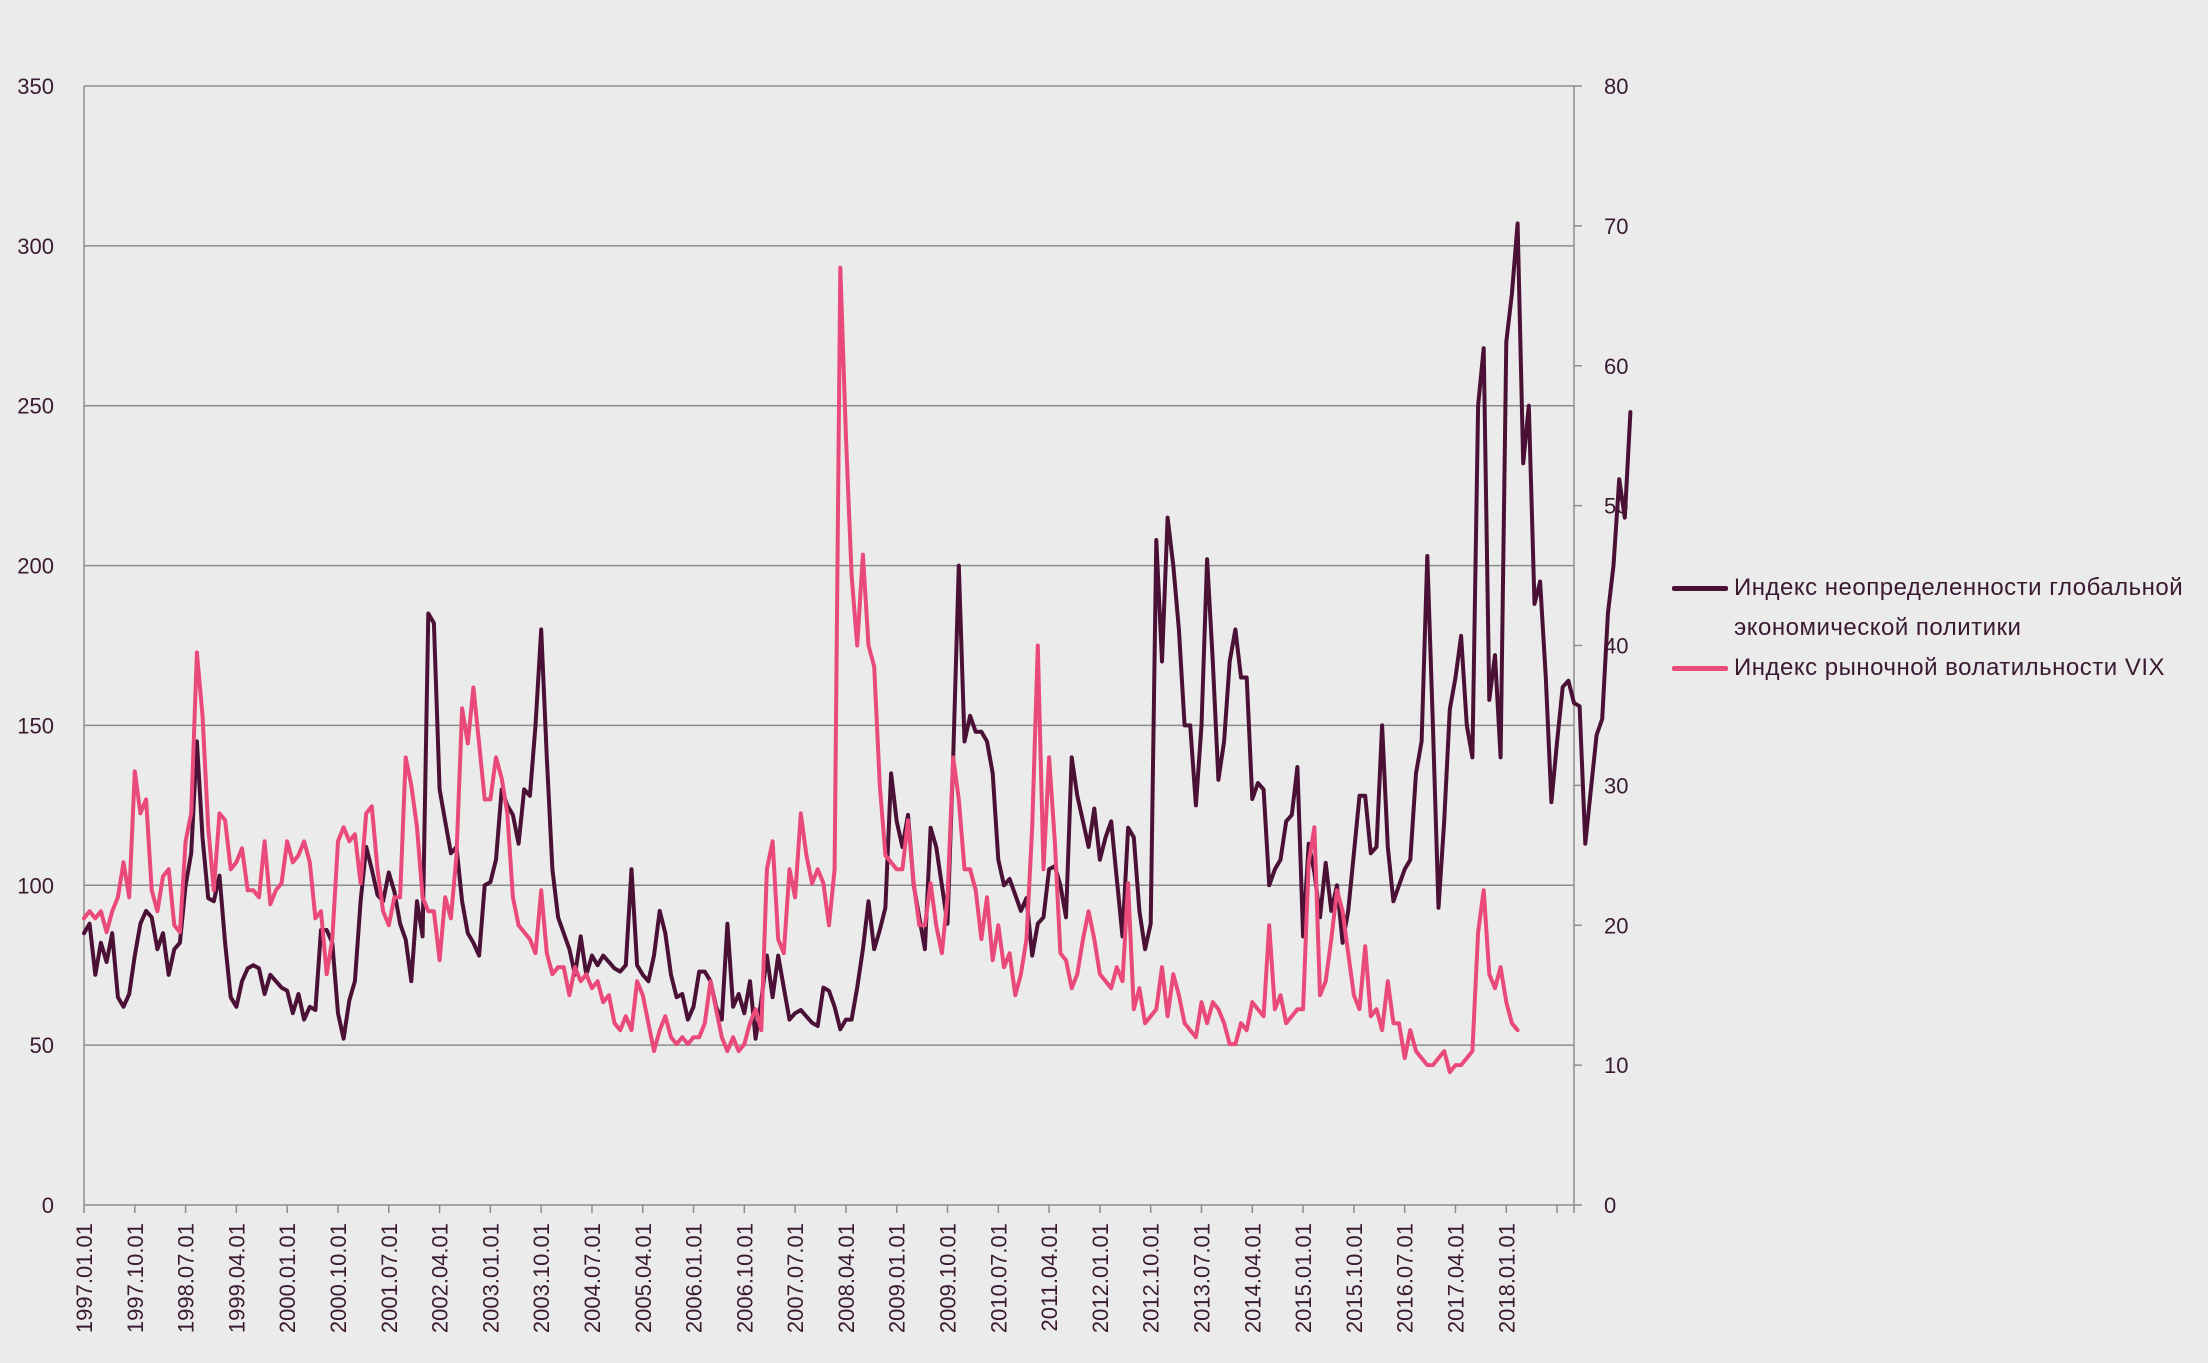 This screenshot has width=2208, height=1363. What do you see at coordinates (1455, 1278) in the screenshot?
I see `x-tick-label: 2017.04.01` at bounding box center [1455, 1278].